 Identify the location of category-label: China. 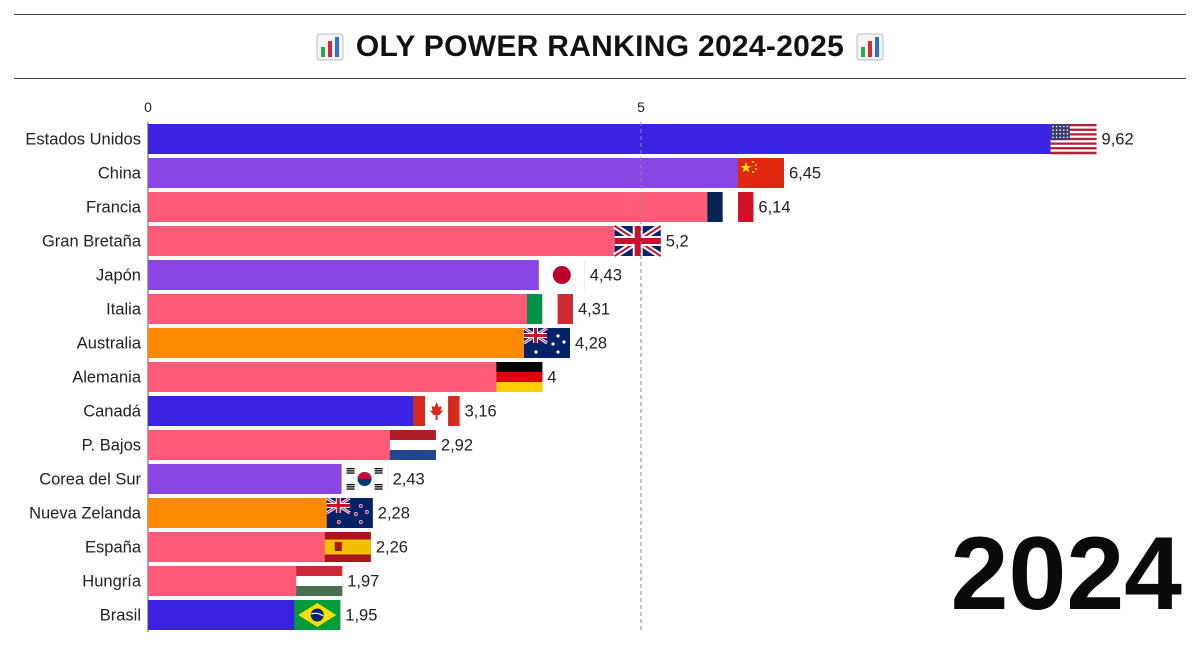
(120, 174).